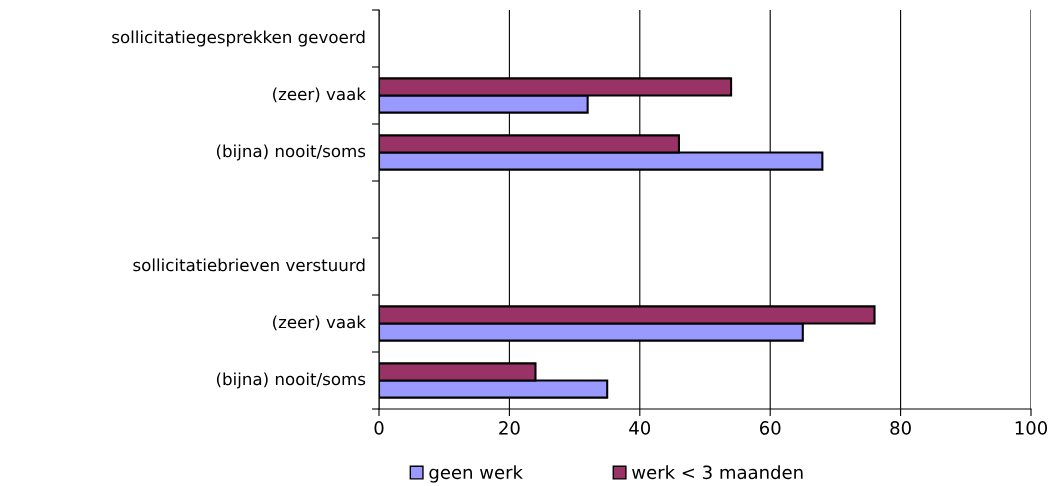  I want to click on x-tick-label: 0, so click(379, 428).